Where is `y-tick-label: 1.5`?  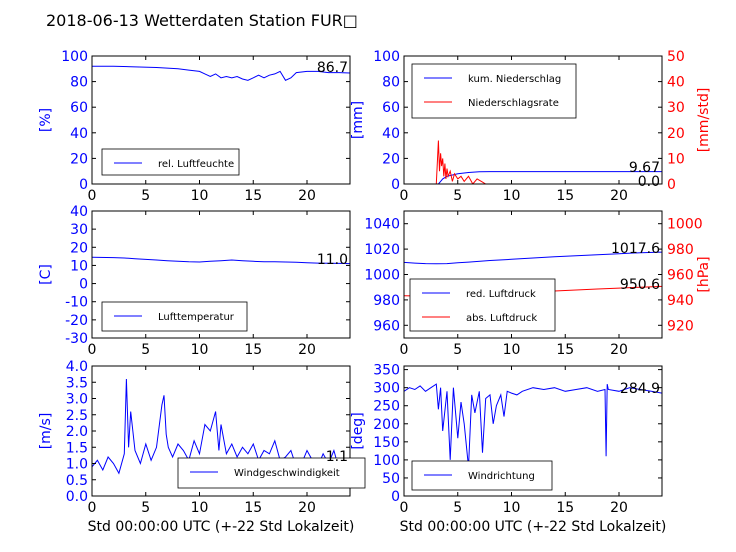
y-tick-label: 1.5 is located at coordinates (77, 448).